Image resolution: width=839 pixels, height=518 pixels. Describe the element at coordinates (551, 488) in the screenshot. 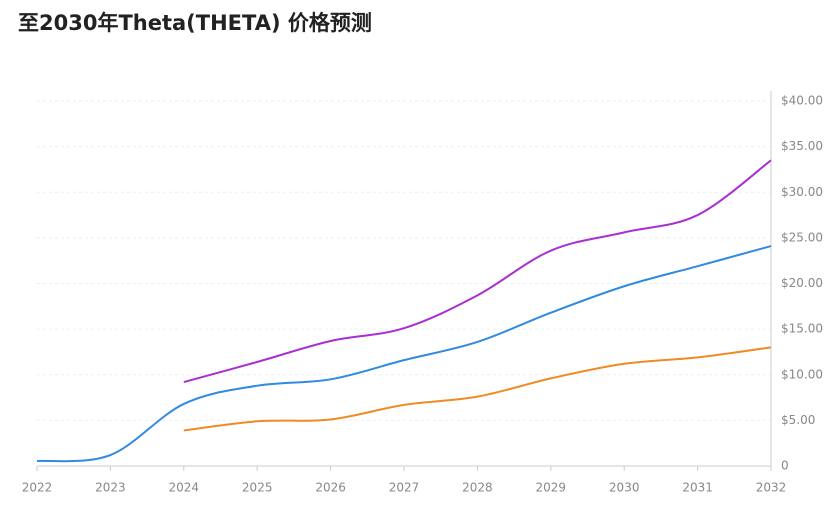

I see `x-tick-label: 2029` at that location.